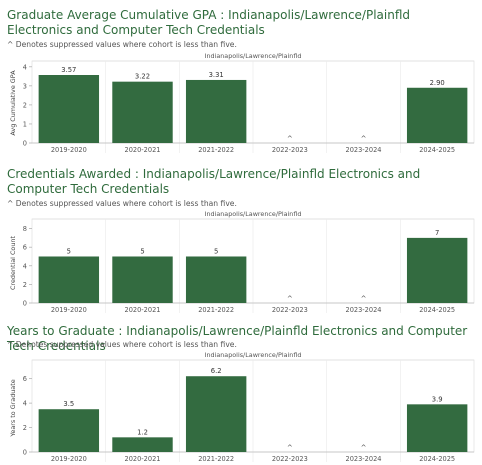  I want to click on y-tick-label: 3, so click(25, 86).